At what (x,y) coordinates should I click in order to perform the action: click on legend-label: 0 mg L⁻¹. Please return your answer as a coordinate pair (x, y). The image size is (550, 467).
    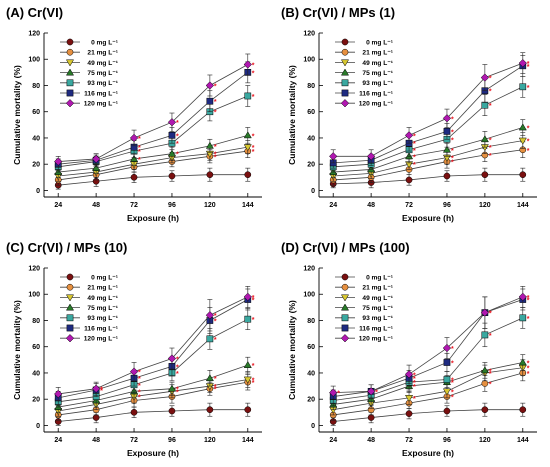
    Looking at the image, I should click on (104, 42).